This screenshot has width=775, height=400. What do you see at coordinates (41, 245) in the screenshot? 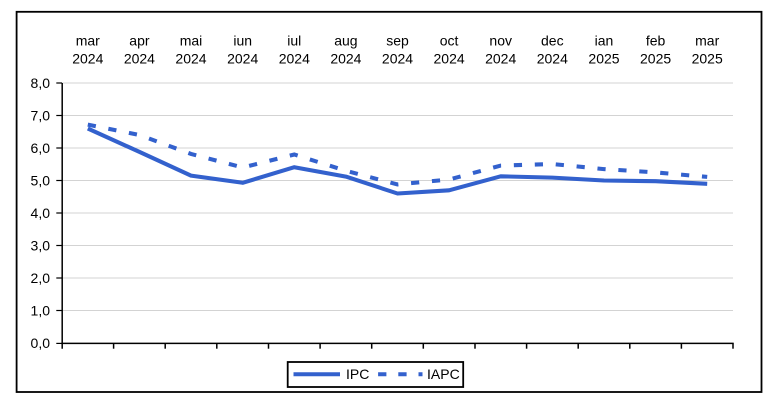
I see `svg-text: 3,0` at bounding box center [41, 245].